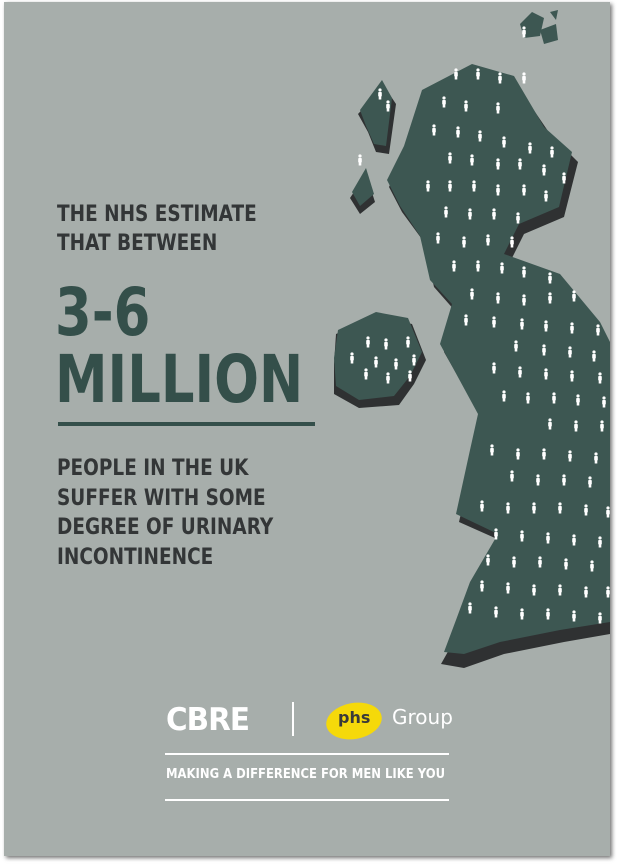 The image size is (617, 864). I want to click on figure-range: 3-6, so click(103, 312).